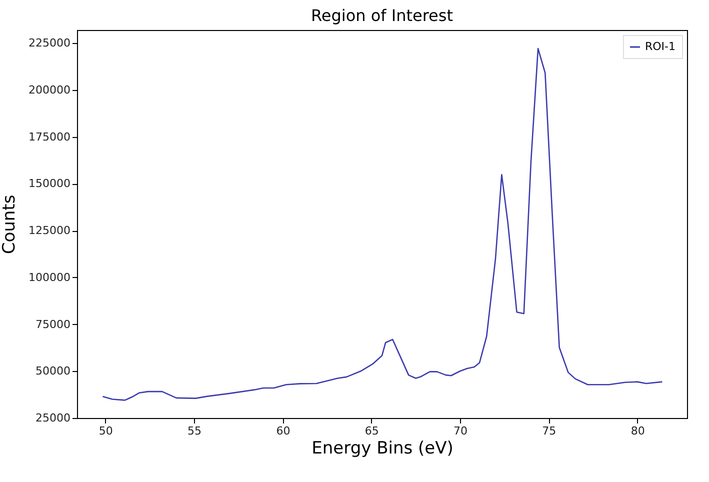 The image size is (709, 482). What do you see at coordinates (195, 431) in the screenshot?
I see `x-tick-label: 55` at bounding box center [195, 431].